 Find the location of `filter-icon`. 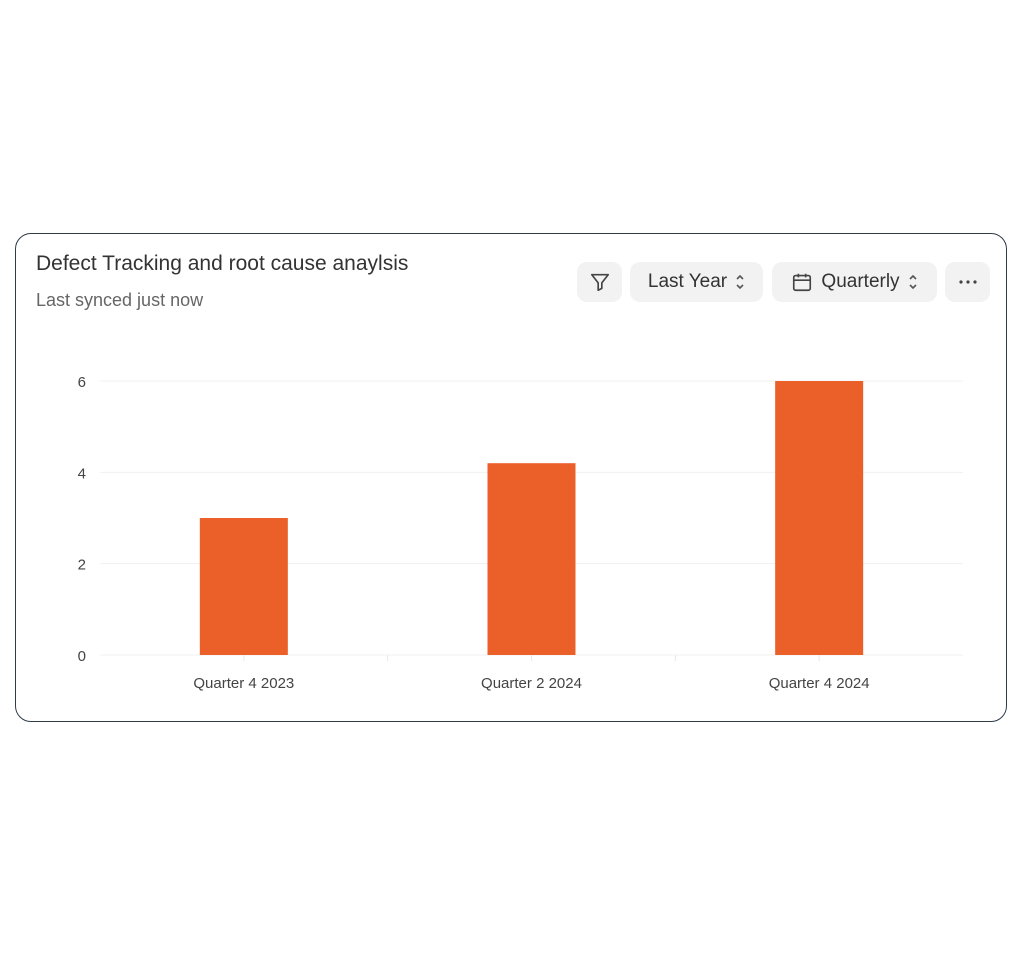

filter-icon is located at coordinates (599, 282).